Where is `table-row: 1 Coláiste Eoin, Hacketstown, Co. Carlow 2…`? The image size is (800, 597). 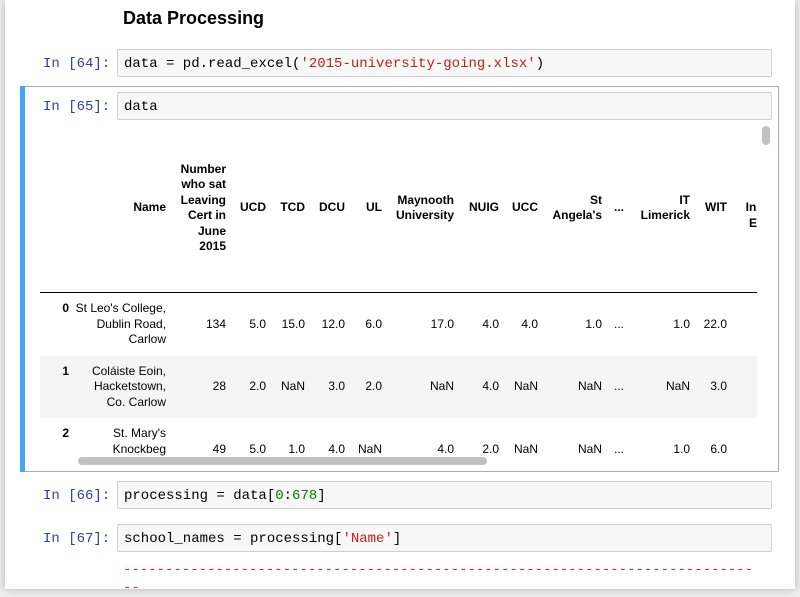
table-row: 1 Coláiste Eoin, Hacketstown, Co. Carlow 2… is located at coordinates (398, 387).